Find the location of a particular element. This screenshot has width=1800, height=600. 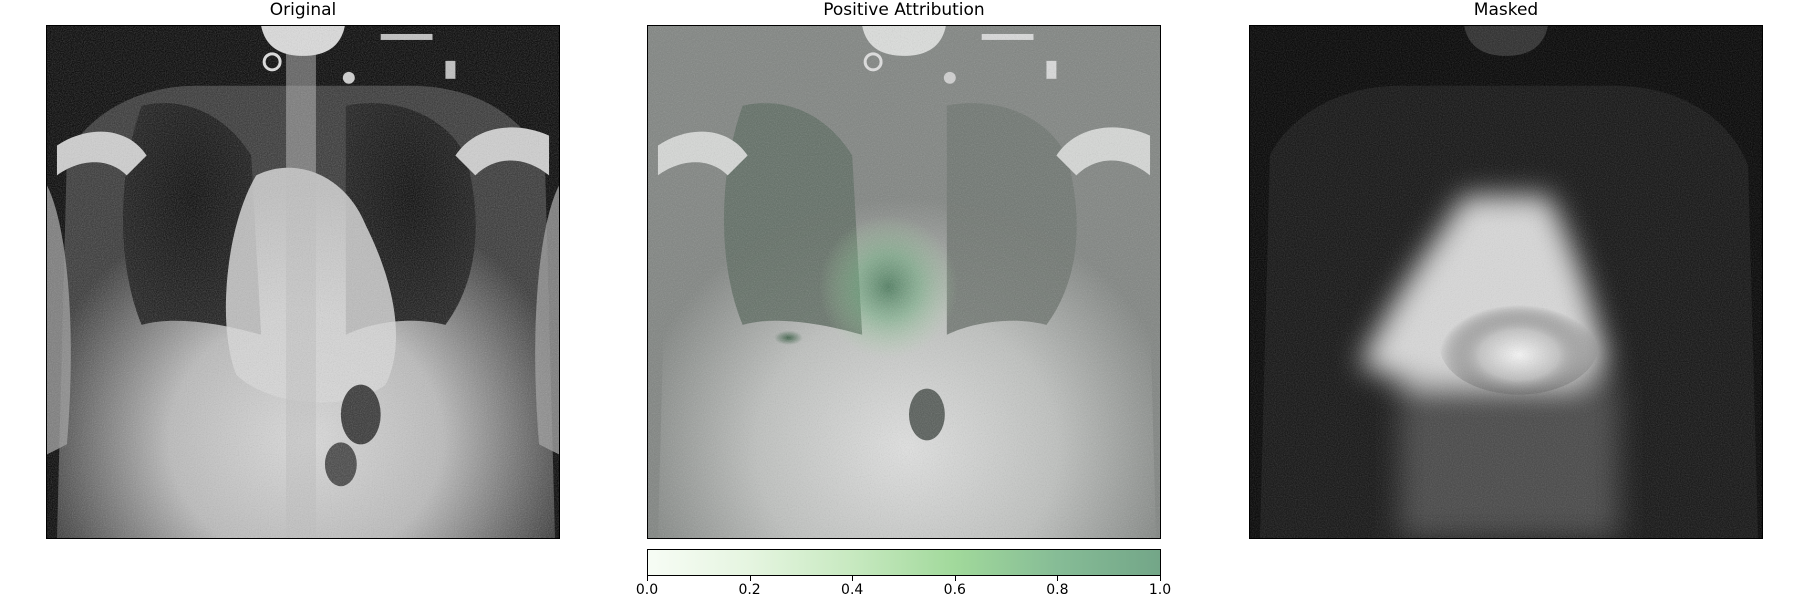

masked-title: Masked is located at coordinates (1506, 10).